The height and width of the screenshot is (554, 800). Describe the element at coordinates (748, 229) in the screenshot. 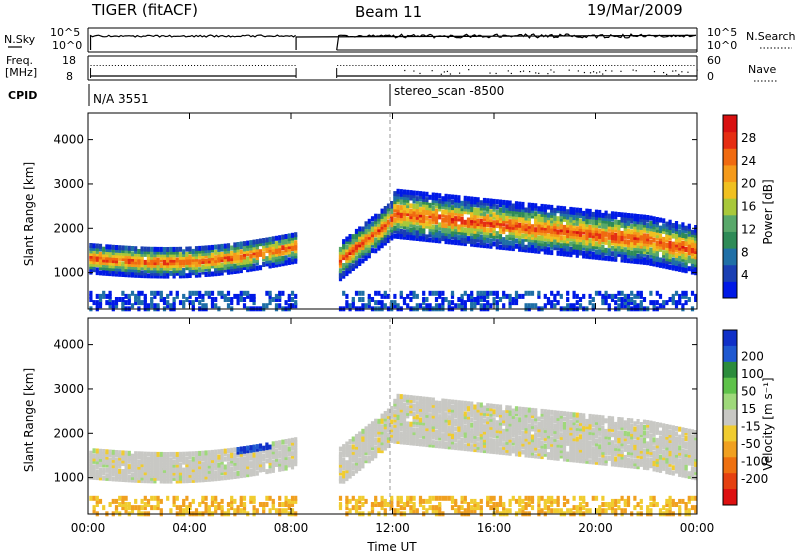

I see `colorbar-tick-label: 12` at that location.